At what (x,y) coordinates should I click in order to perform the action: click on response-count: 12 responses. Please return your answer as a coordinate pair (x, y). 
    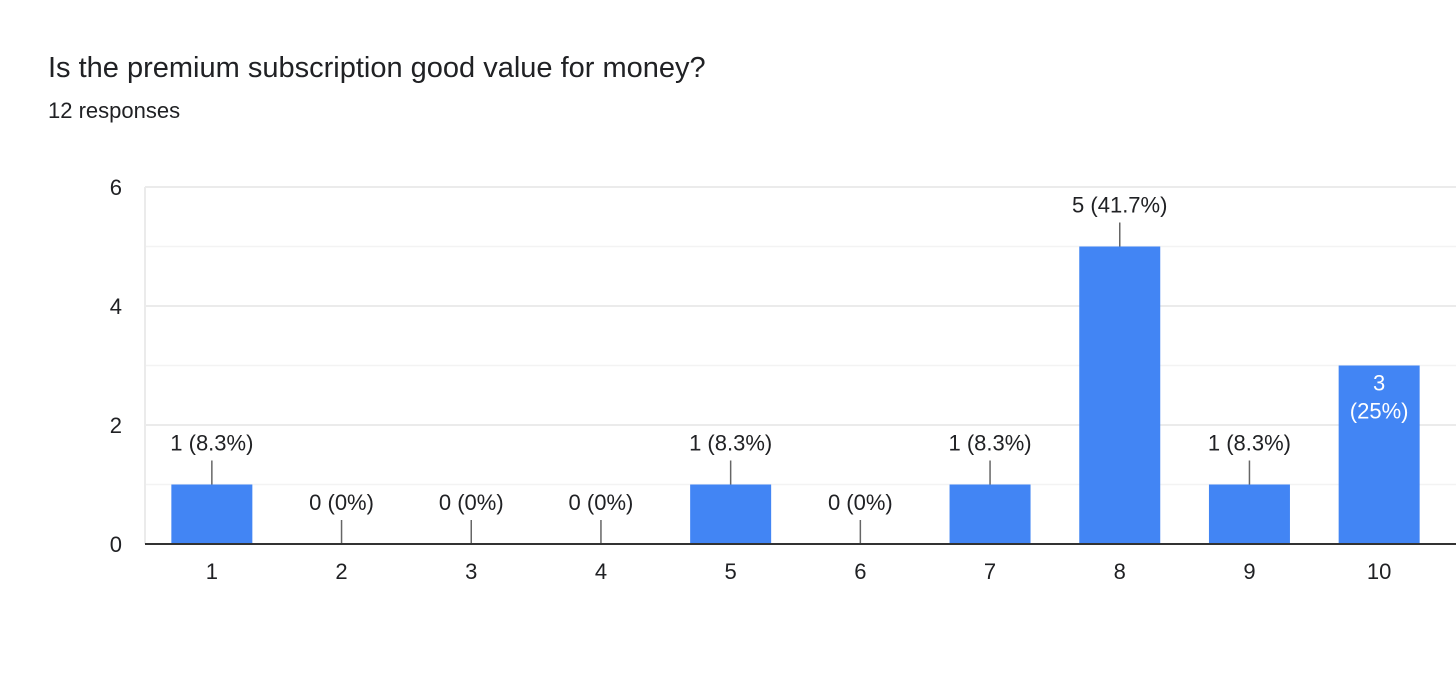
    Looking at the image, I should click on (114, 110).